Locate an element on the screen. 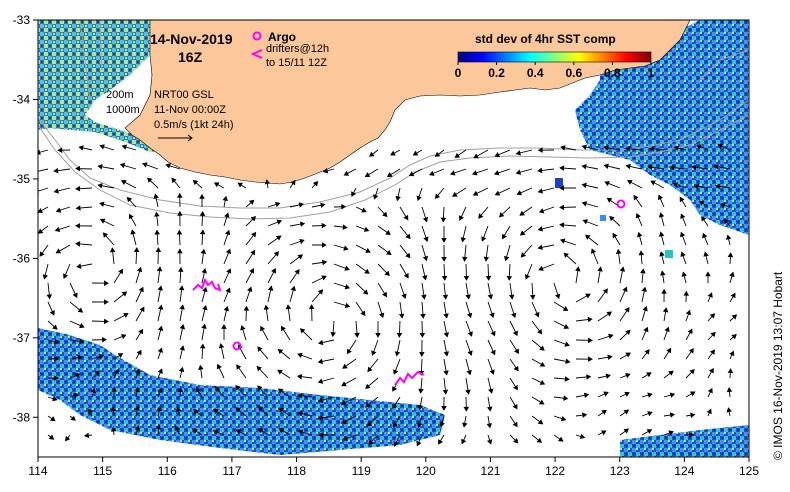  x-tick-label: 119 is located at coordinates (361, 471).